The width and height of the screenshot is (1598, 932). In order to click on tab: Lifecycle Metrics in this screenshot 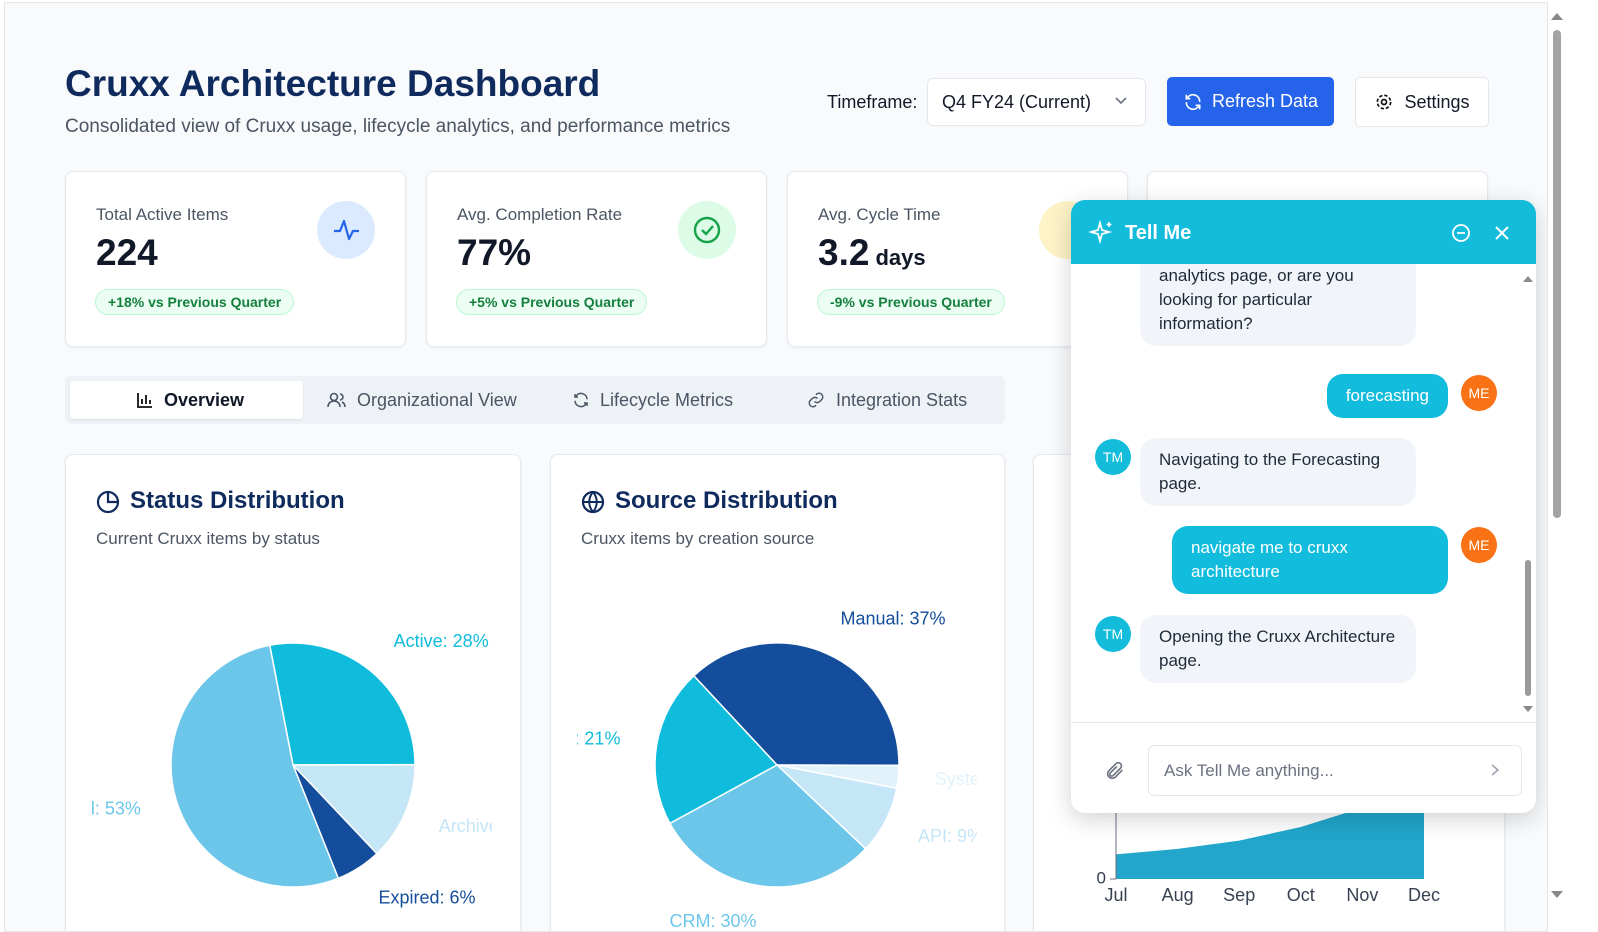, I will do `click(652, 400)`.